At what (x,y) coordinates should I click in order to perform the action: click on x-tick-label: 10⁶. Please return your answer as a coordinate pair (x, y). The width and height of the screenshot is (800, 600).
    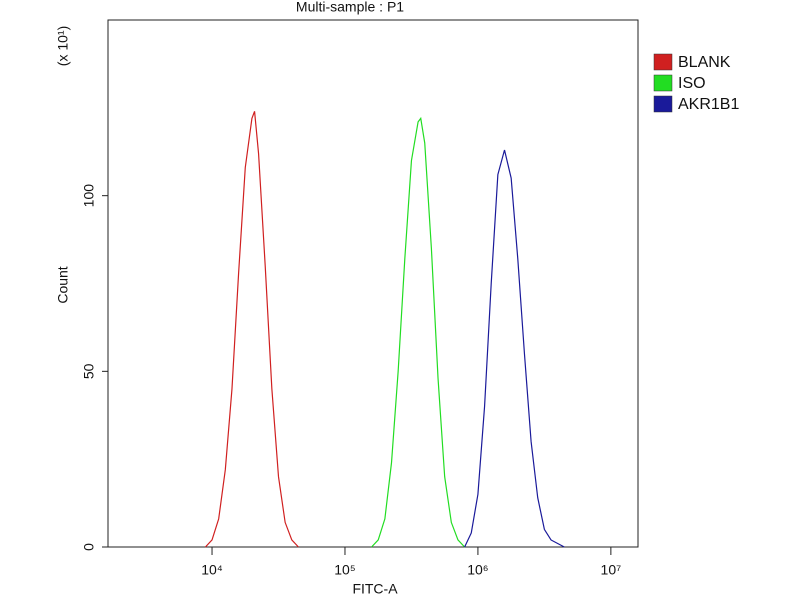
    Looking at the image, I should click on (477, 570).